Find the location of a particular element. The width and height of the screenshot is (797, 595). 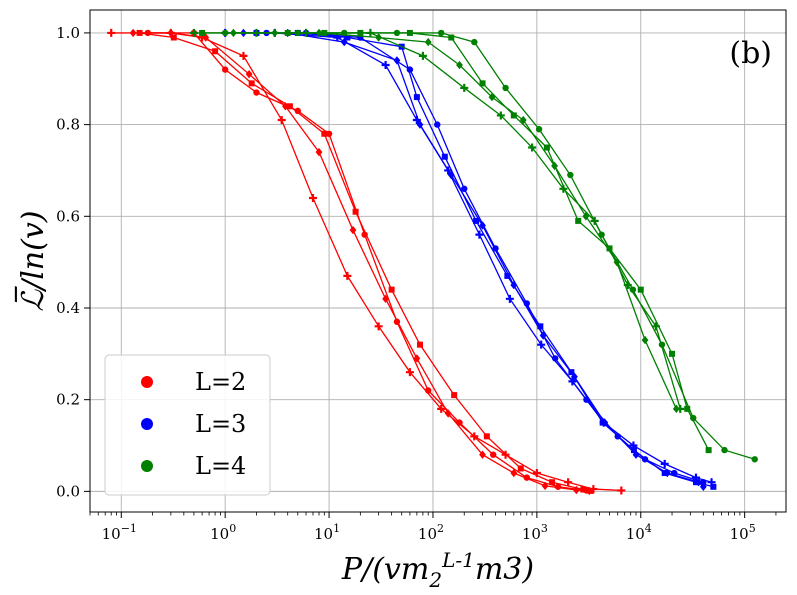

panel-label: (b) is located at coordinates (750, 53).